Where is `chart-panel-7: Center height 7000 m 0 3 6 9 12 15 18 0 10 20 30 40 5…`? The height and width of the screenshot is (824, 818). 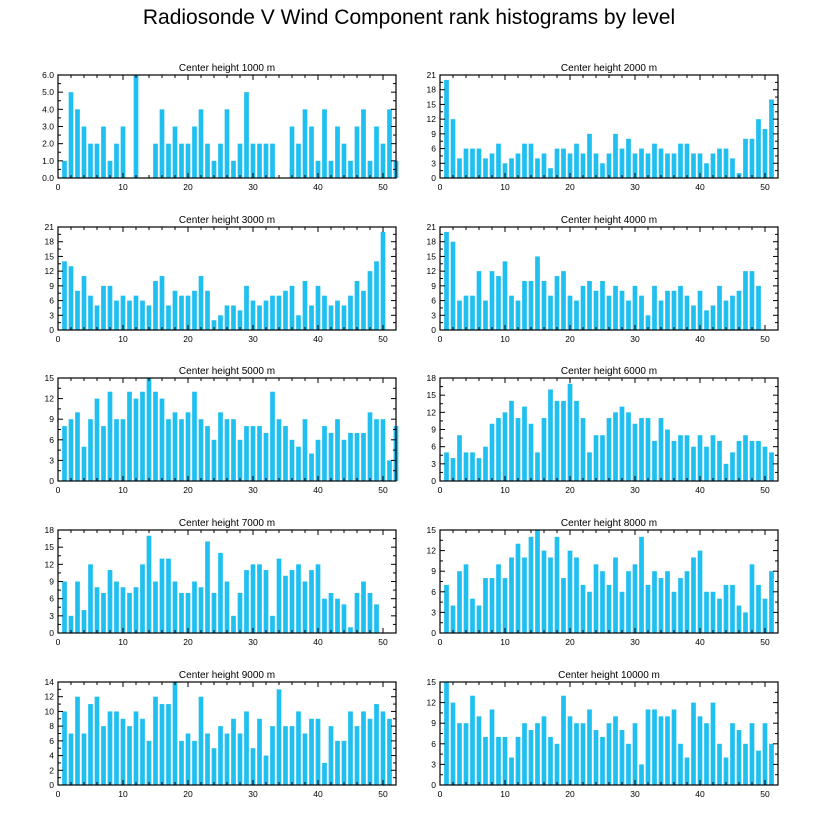
chart-panel-7: Center height 7000 m 0 3 6 9 12 15 18 0 10 20 30 40 5… is located at coordinates (221, 582).